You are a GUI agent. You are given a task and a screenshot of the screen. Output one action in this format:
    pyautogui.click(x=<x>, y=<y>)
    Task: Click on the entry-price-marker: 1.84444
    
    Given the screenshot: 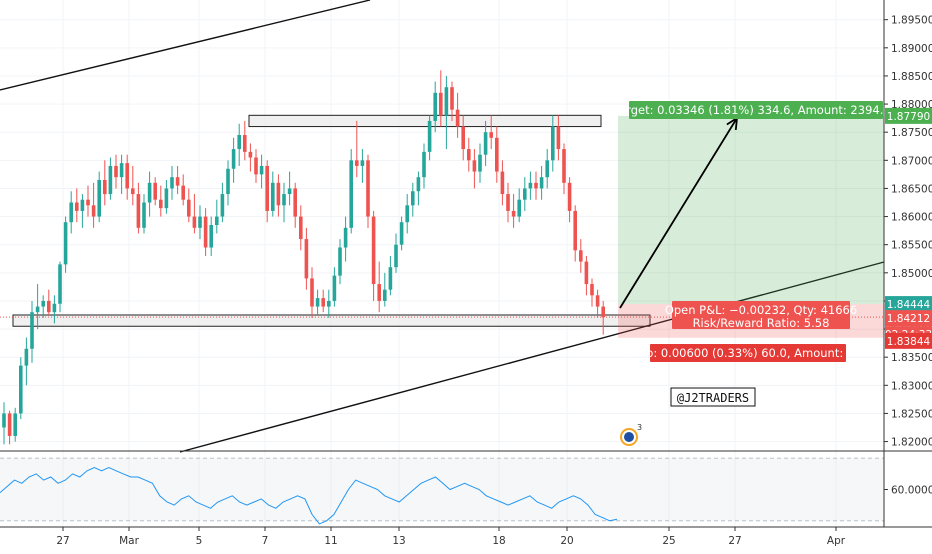 What is the action you would take?
    pyautogui.click(x=909, y=305)
    